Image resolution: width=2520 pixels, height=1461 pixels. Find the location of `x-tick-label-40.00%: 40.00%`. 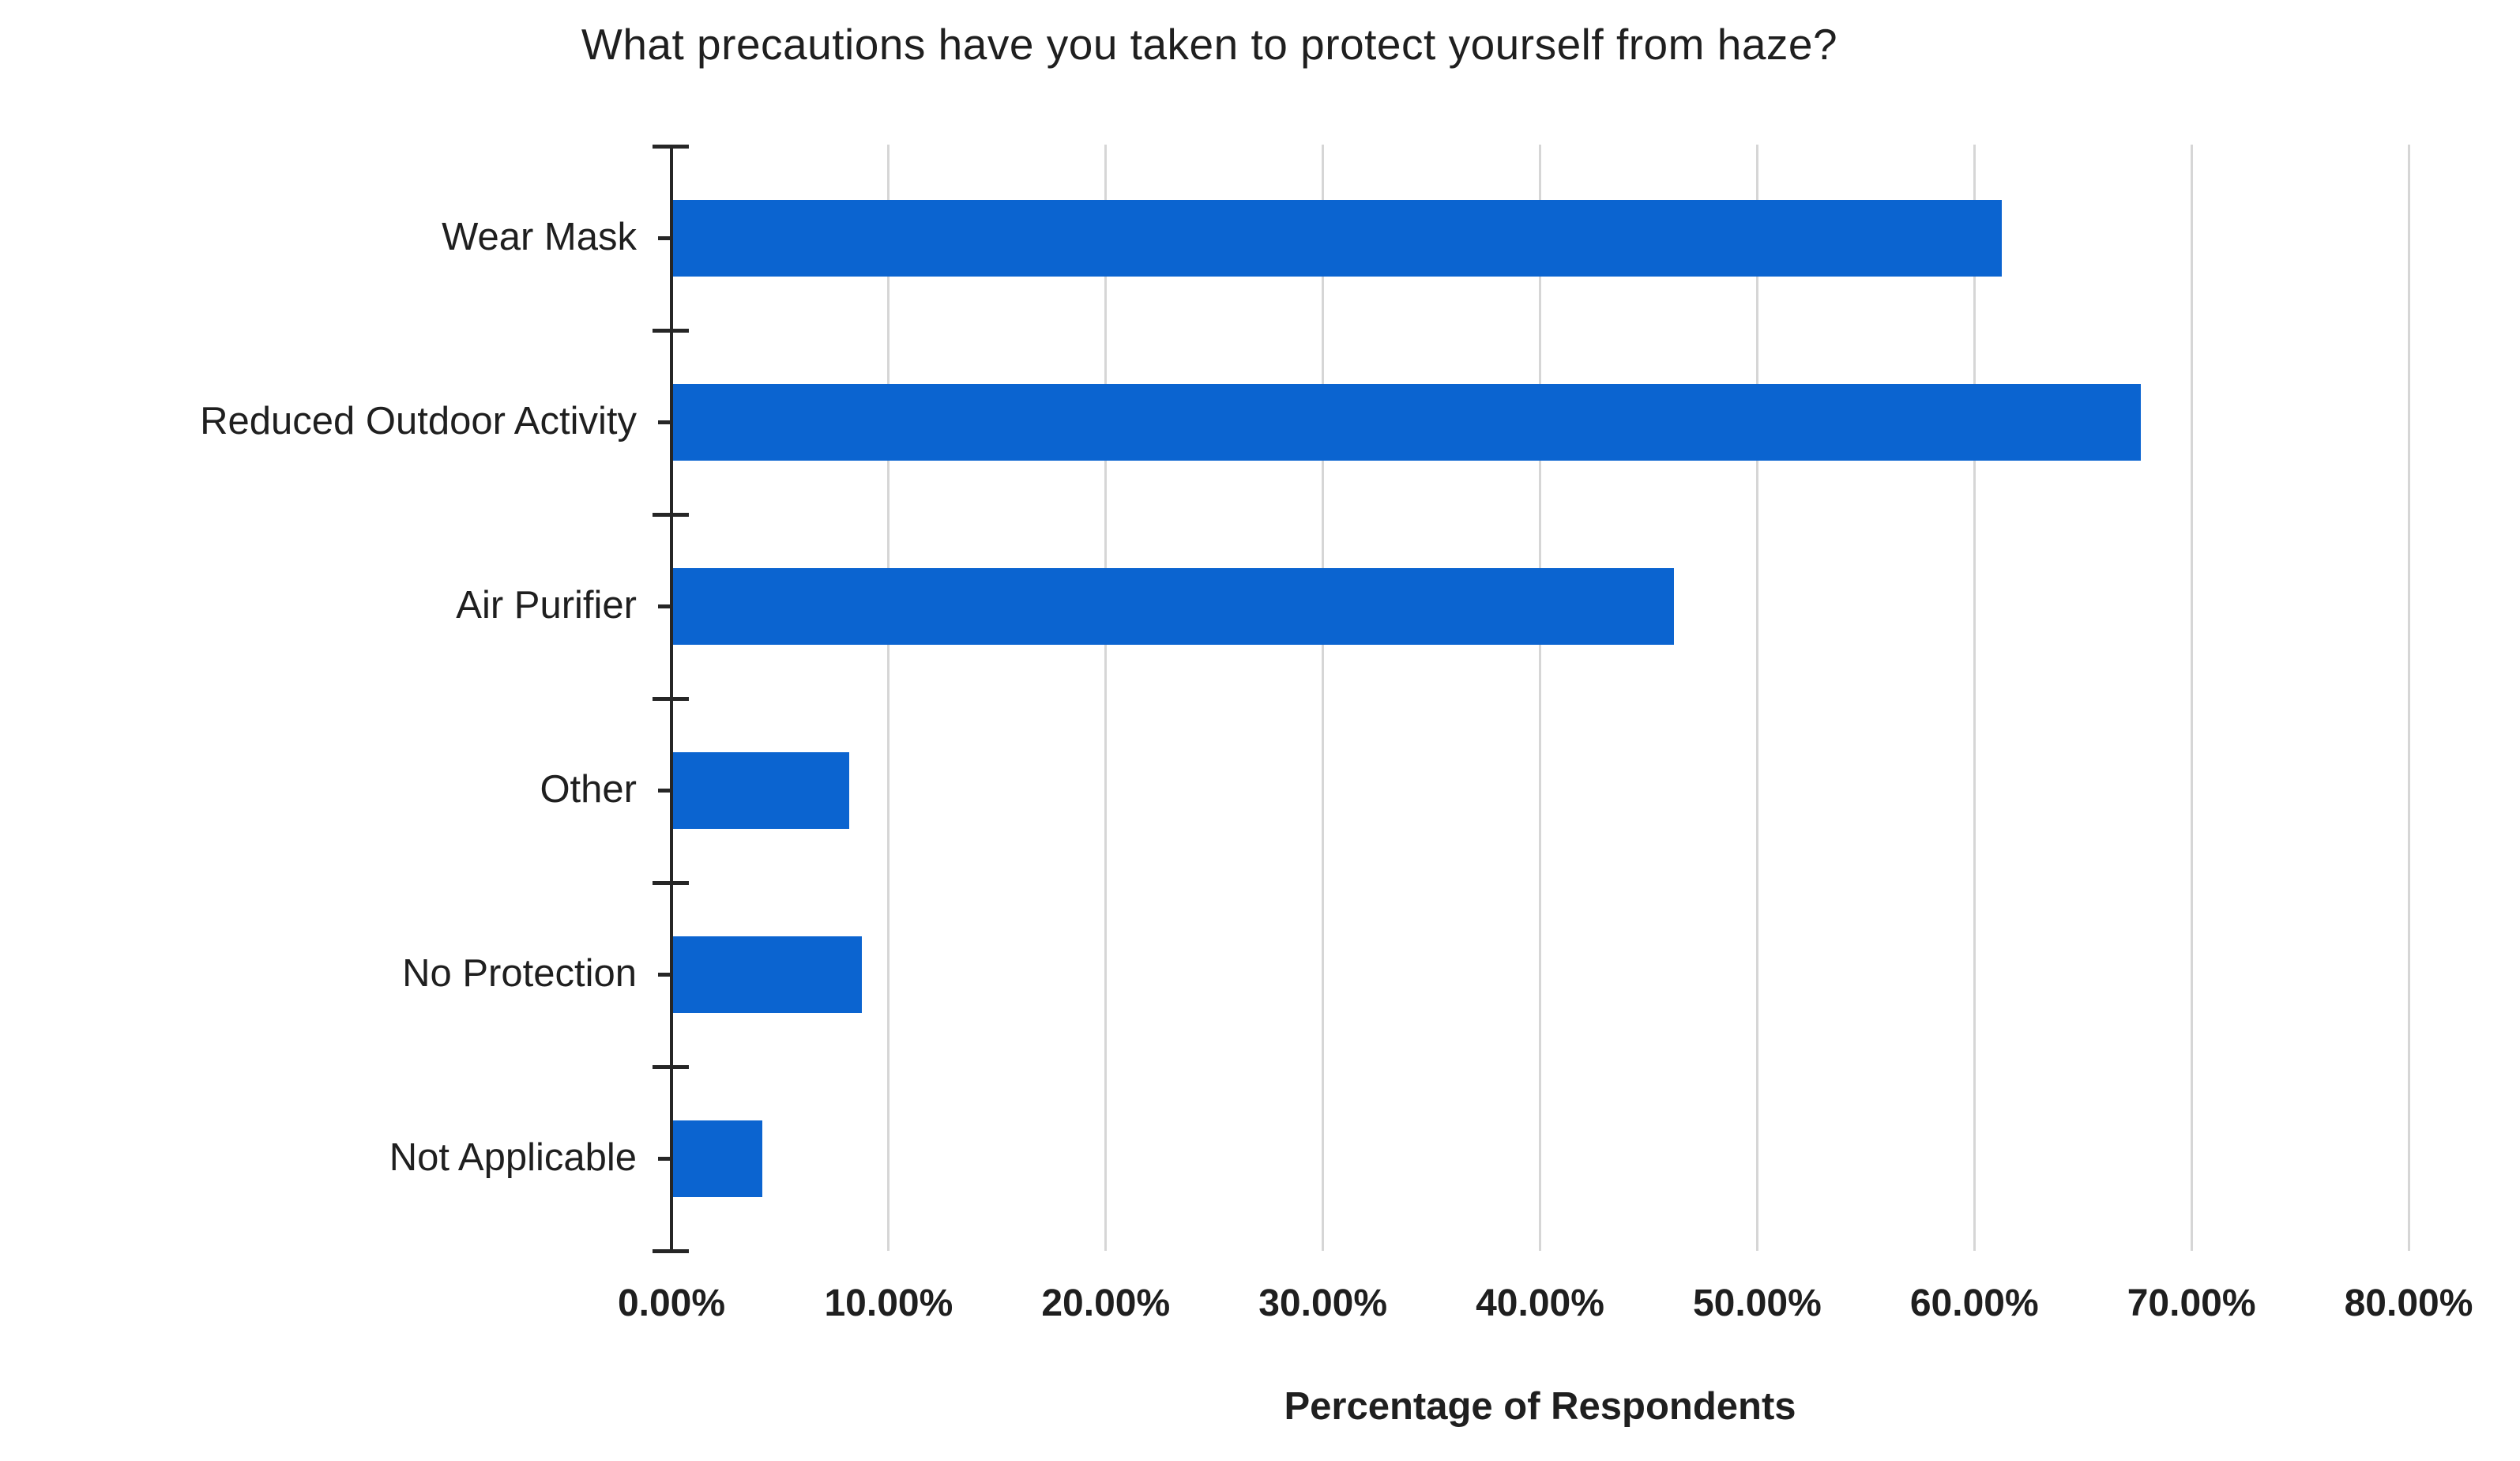

x-tick-label-40.00%: 40.00% is located at coordinates (1540, 1303).